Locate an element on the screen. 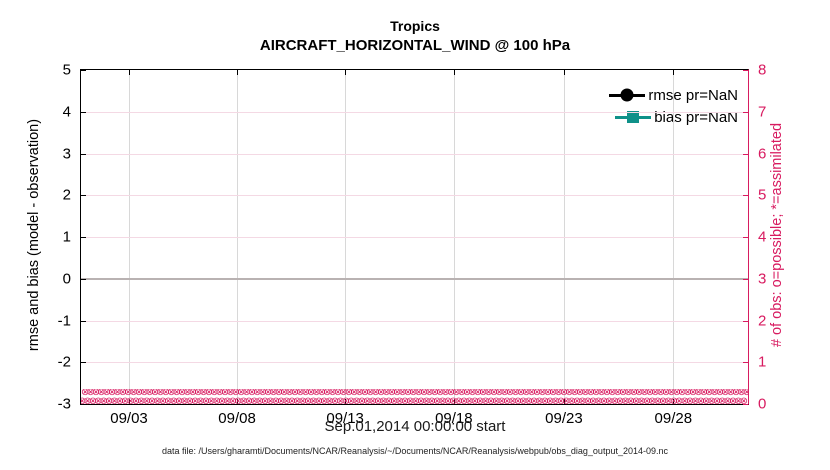 The height and width of the screenshot is (470, 830). x-tick-label: 09/18 is located at coordinates (454, 418).